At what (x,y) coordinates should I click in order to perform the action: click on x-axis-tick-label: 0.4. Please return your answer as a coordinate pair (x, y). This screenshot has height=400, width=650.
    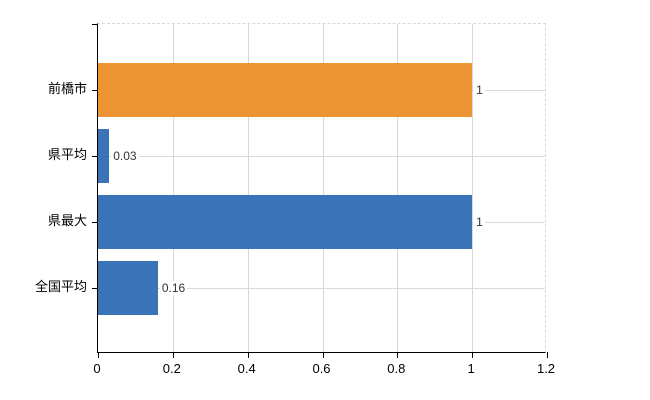
    Looking at the image, I should click on (246, 368).